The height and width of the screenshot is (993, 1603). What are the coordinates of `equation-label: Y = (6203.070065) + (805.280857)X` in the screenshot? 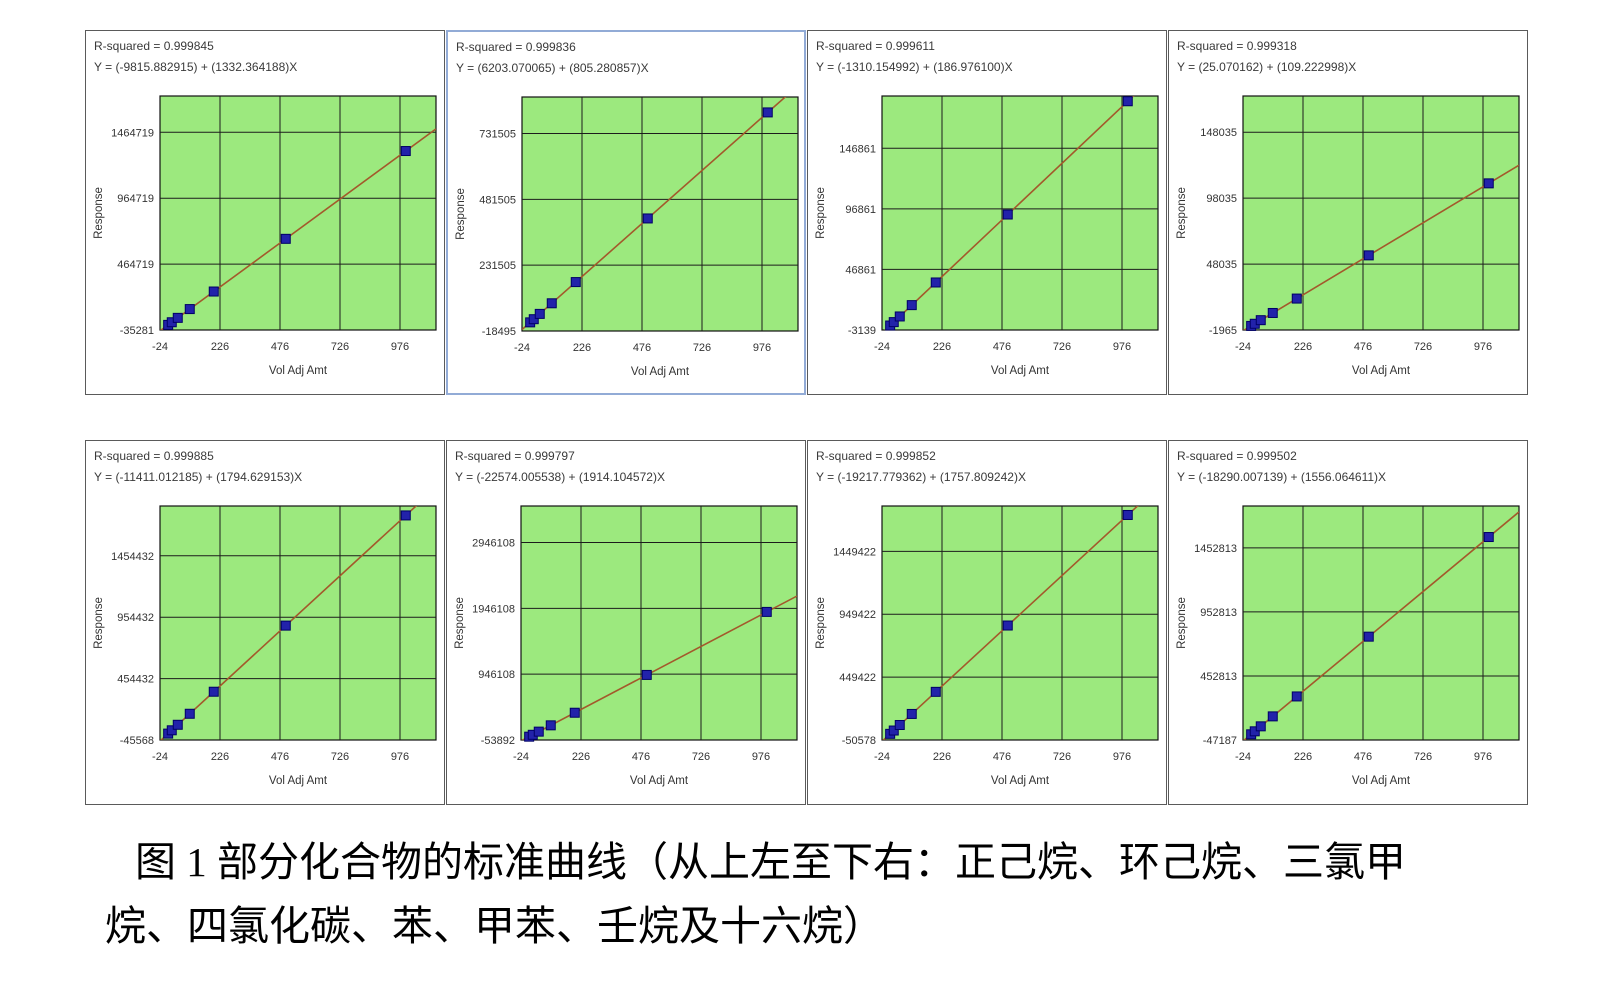 It's located at (552, 68).